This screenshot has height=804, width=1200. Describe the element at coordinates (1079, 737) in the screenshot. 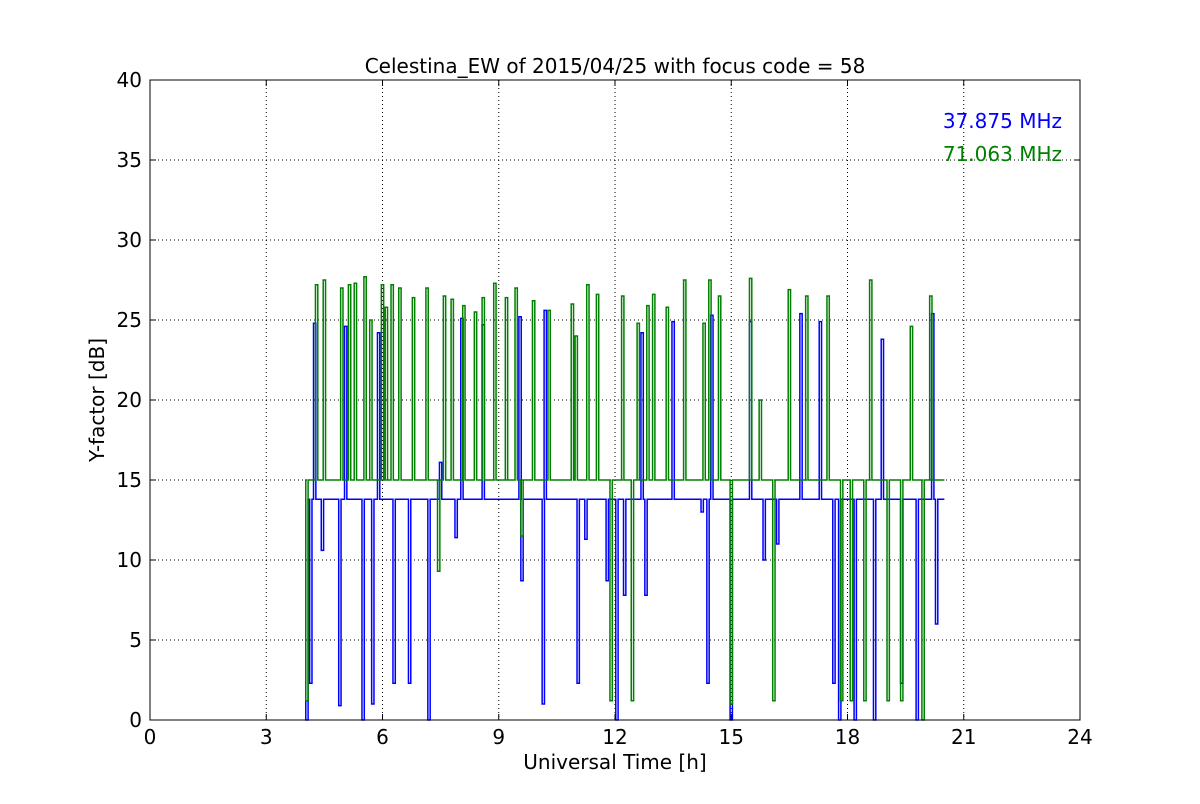

I see `x-tick-label: 24` at that location.